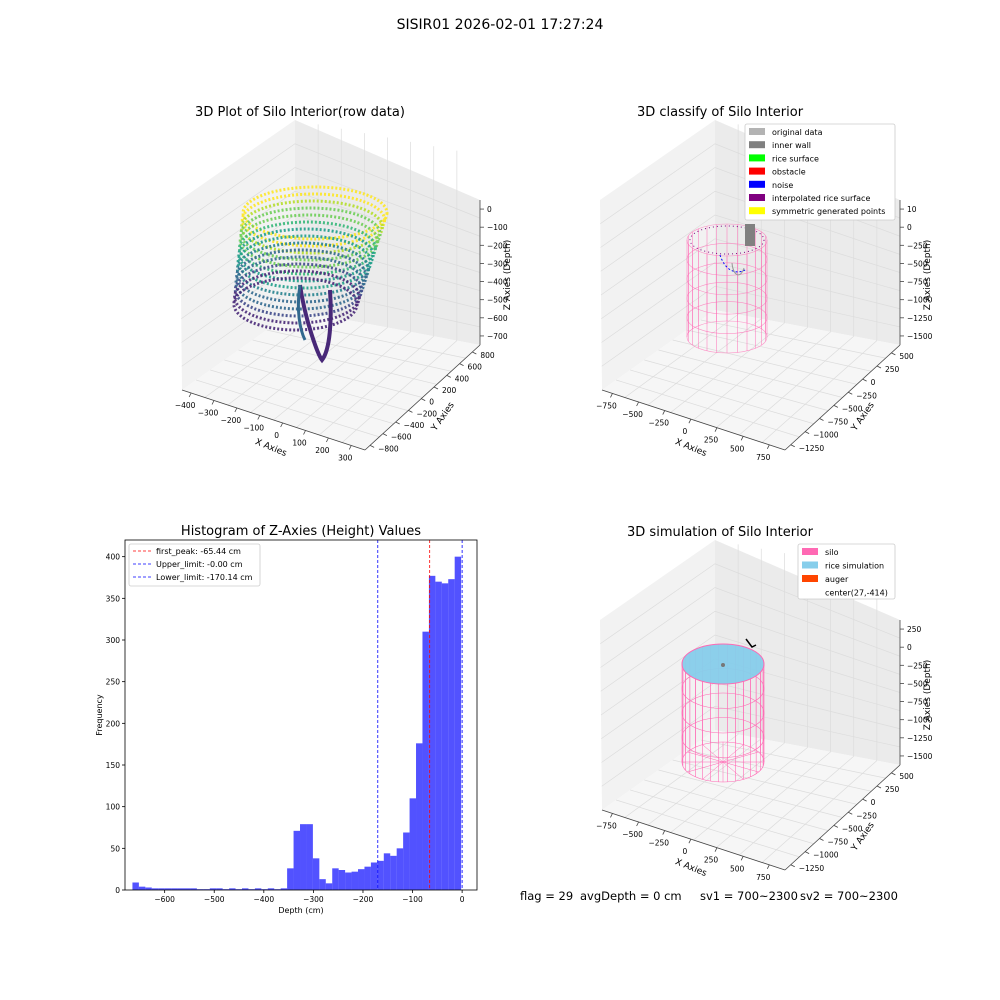  Describe the element at coordinates (832, 552) in the screenshot. I see `legend-label: silo` at that location.